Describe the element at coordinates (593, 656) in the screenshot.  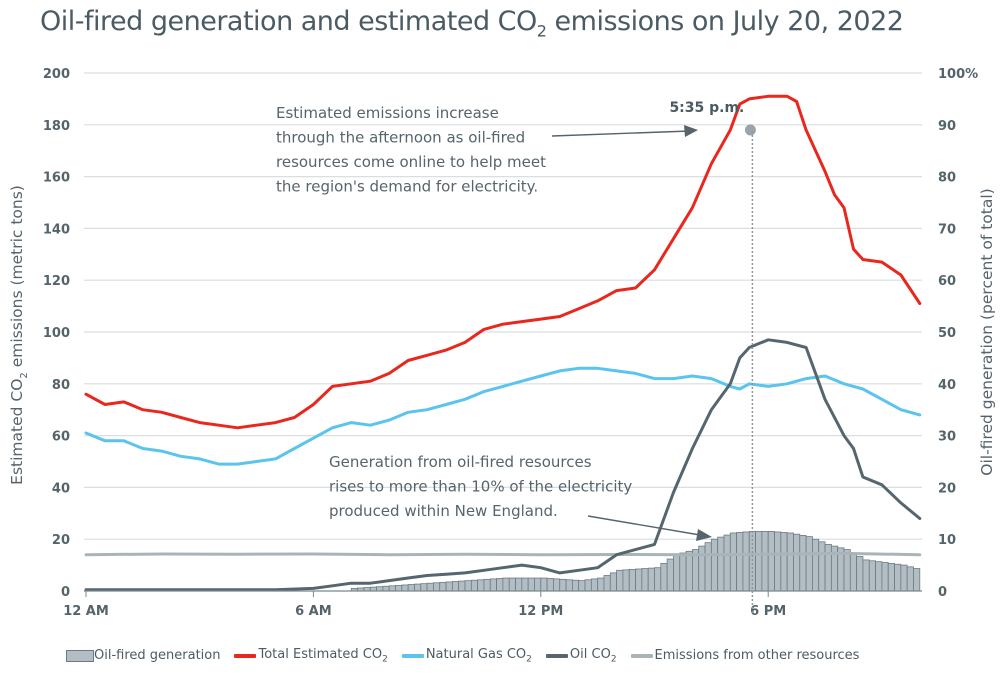
I see `legend-label: Oil CO2` at that location.